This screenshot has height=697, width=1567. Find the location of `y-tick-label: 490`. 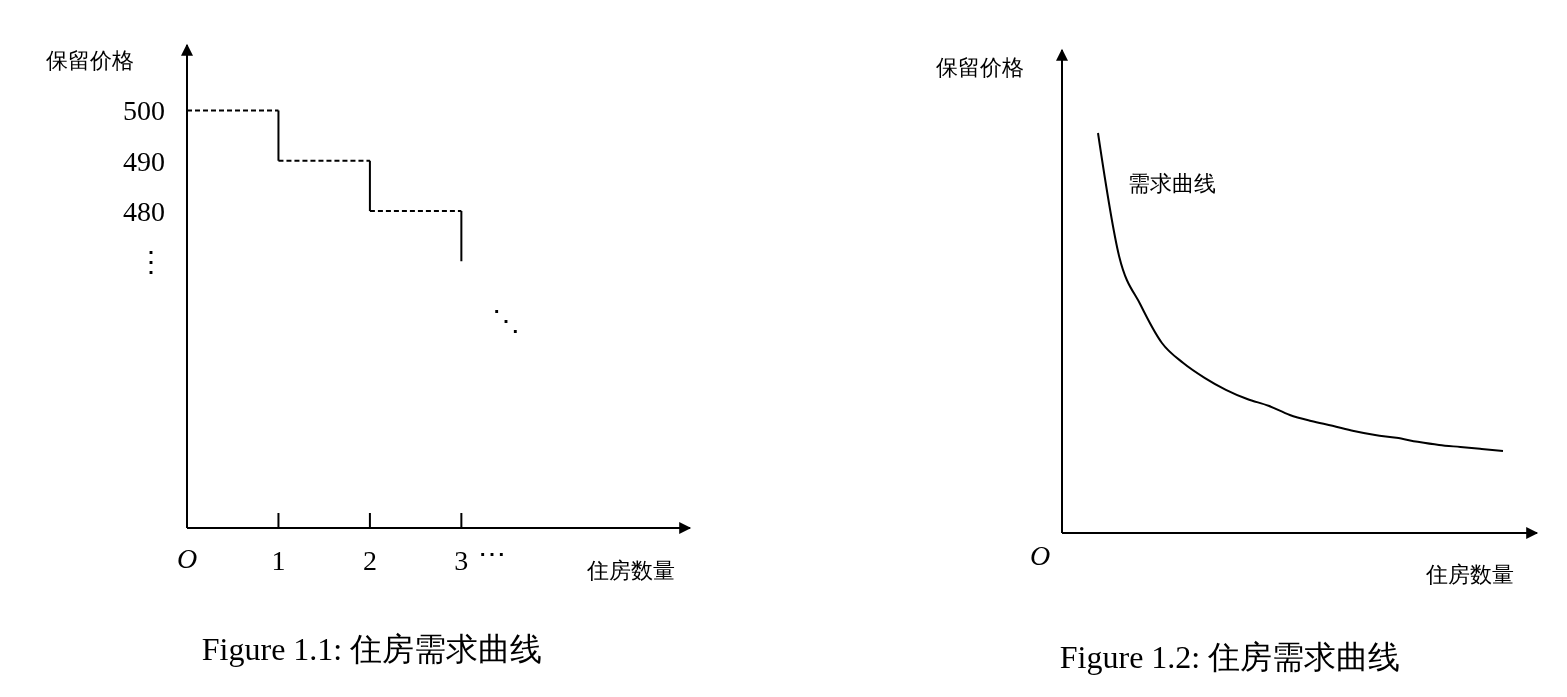

y-tick-label: 490 is located at coordinates (144, 161).